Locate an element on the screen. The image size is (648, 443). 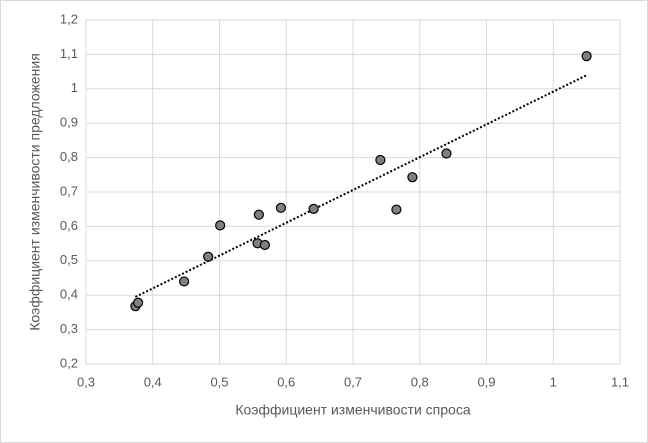
x-tick-label: 1 is located at coordinates (553, 381).